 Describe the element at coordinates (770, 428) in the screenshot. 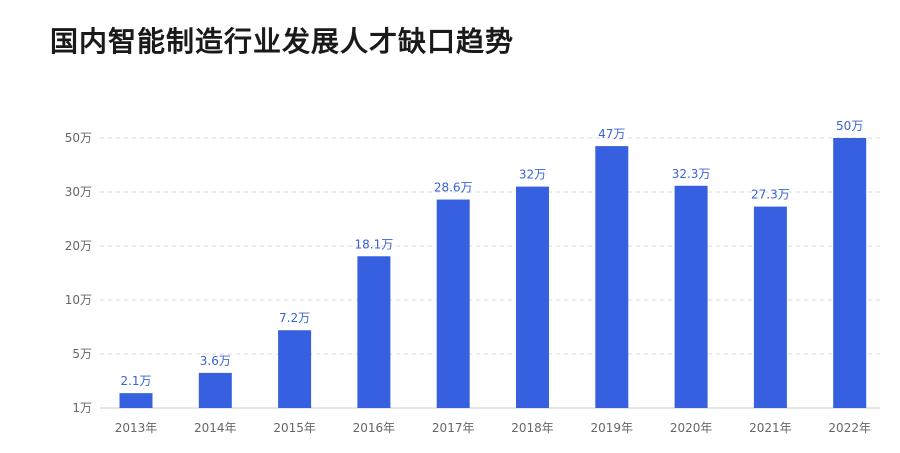

I see `x-tick-label: 2021年` at that location.